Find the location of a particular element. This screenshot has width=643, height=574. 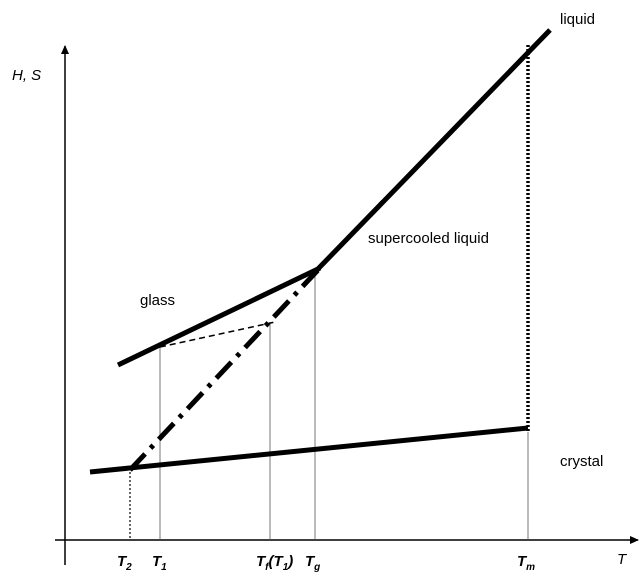

subscript: g is located at coordinates (316, 567).